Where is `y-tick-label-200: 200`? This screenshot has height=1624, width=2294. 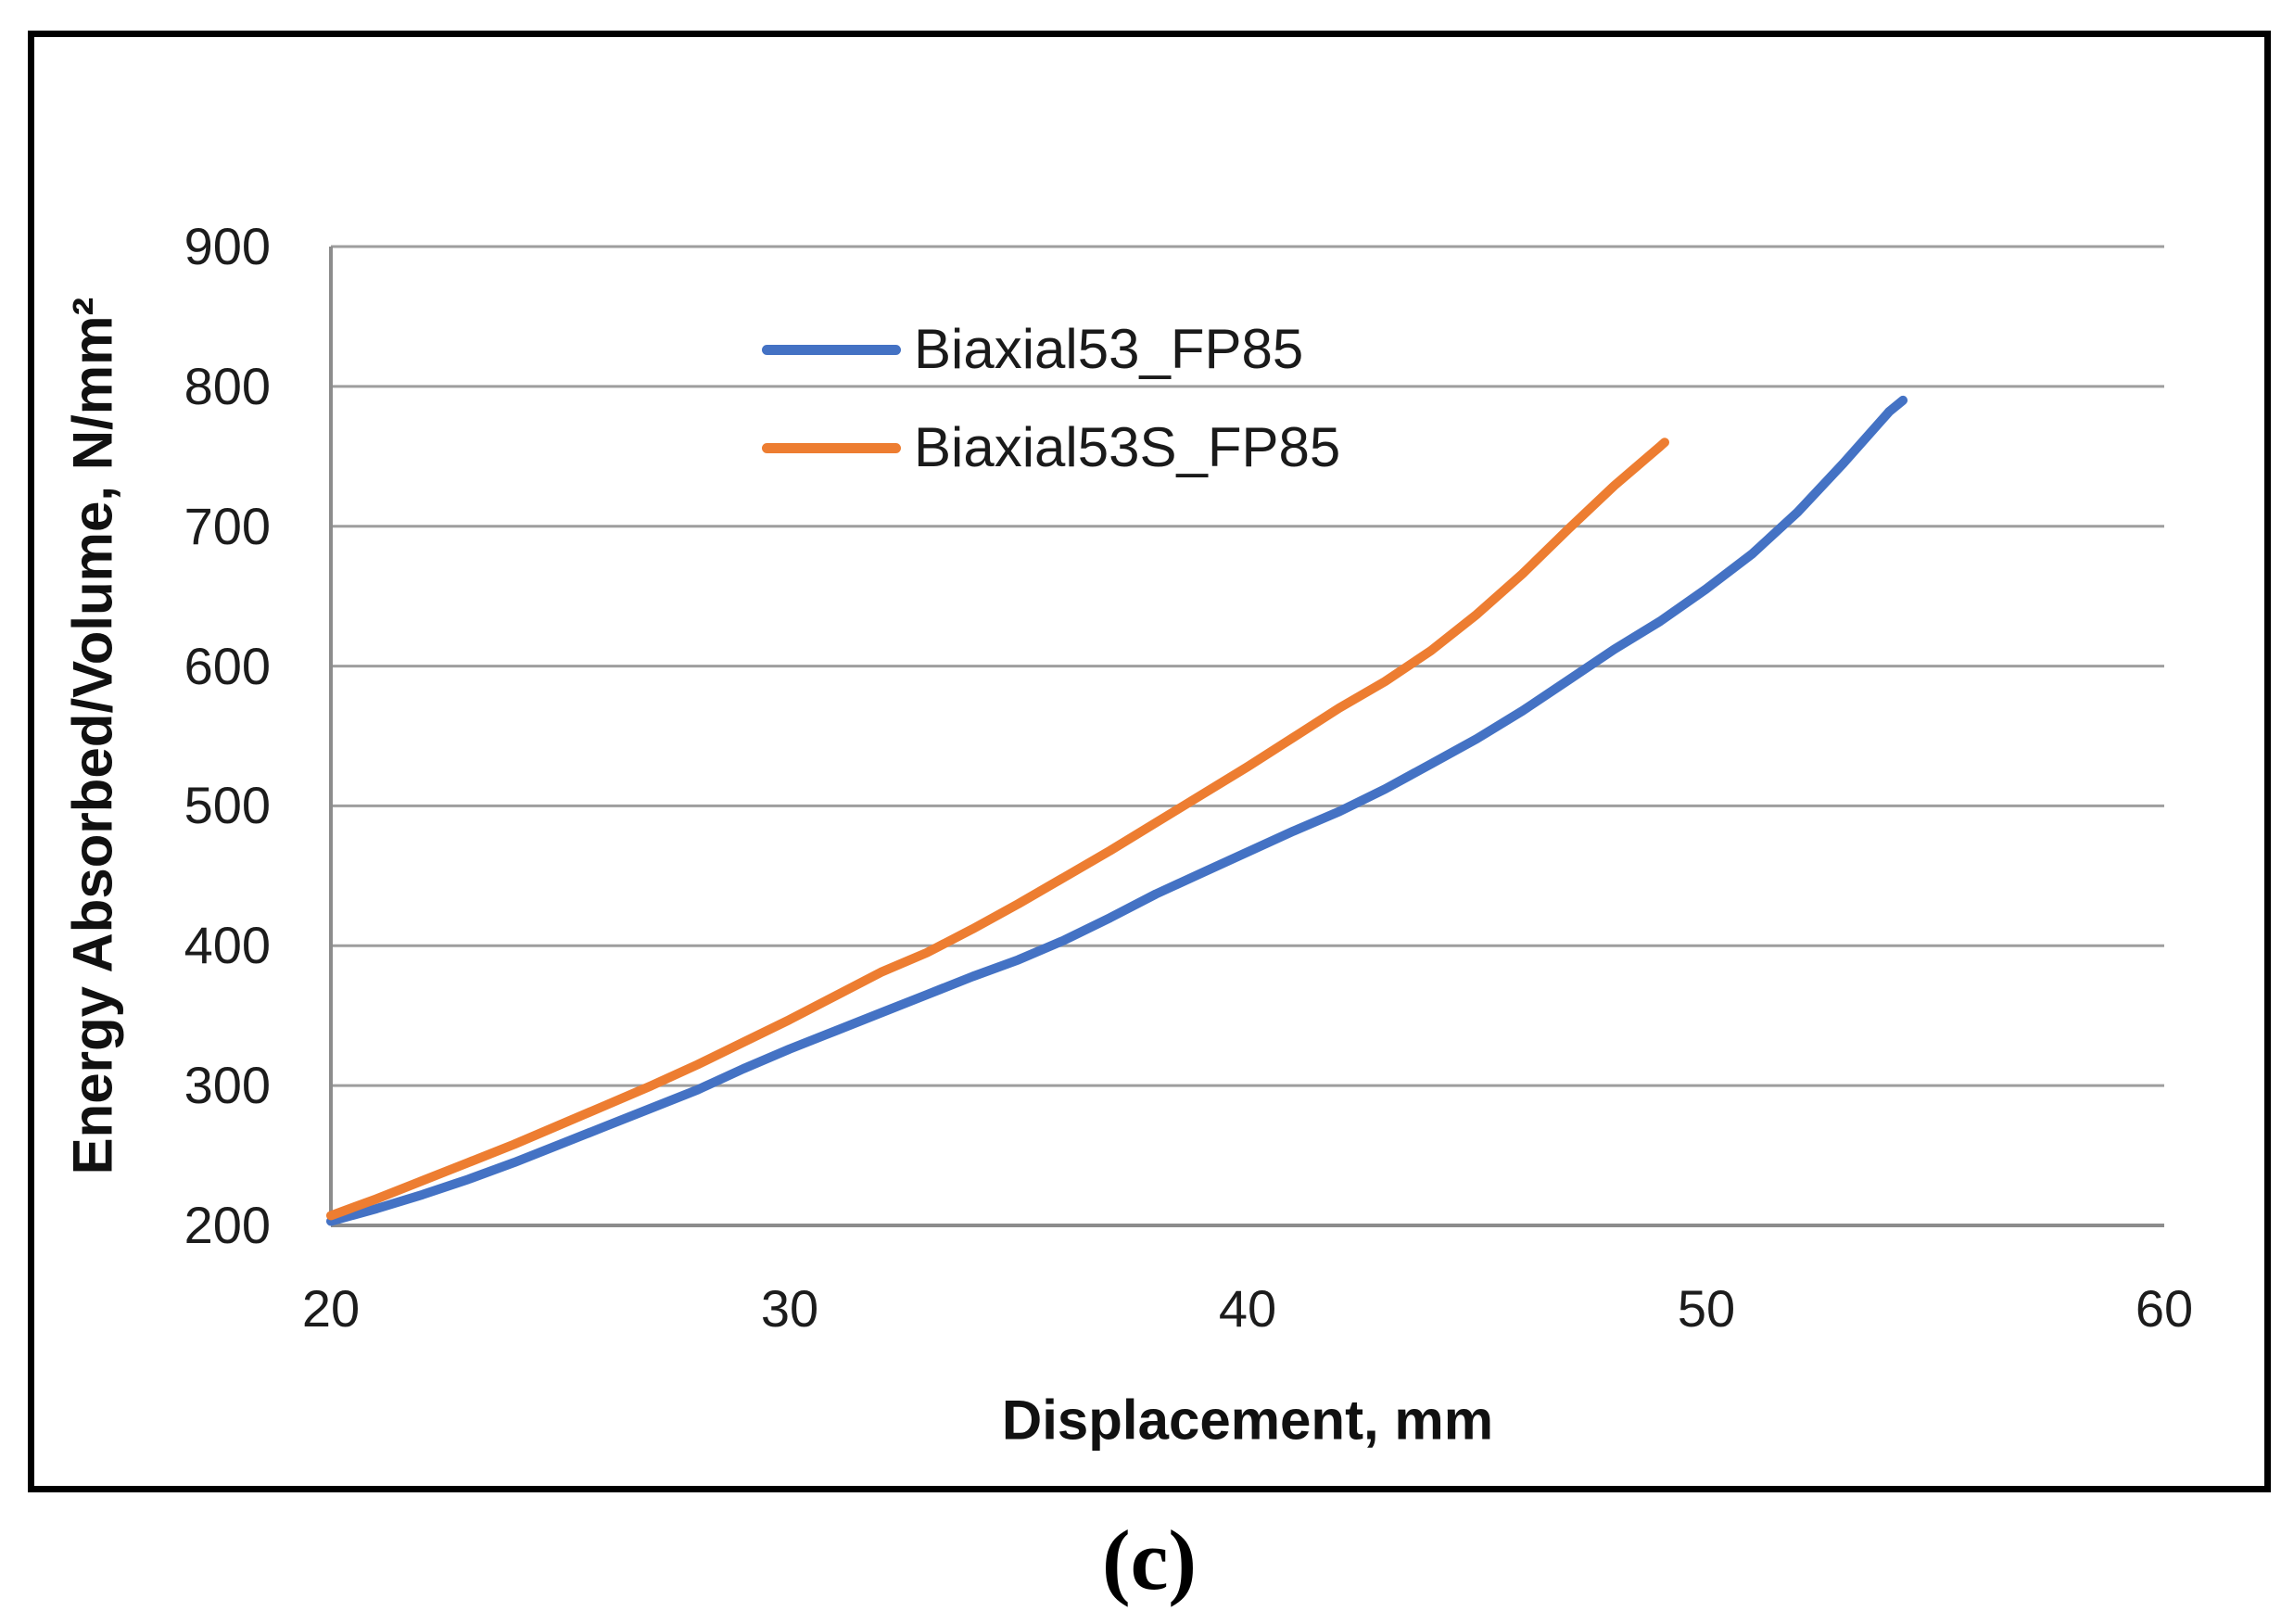 y-tick-label-200: 200 is located at coordinates (228, 1225).